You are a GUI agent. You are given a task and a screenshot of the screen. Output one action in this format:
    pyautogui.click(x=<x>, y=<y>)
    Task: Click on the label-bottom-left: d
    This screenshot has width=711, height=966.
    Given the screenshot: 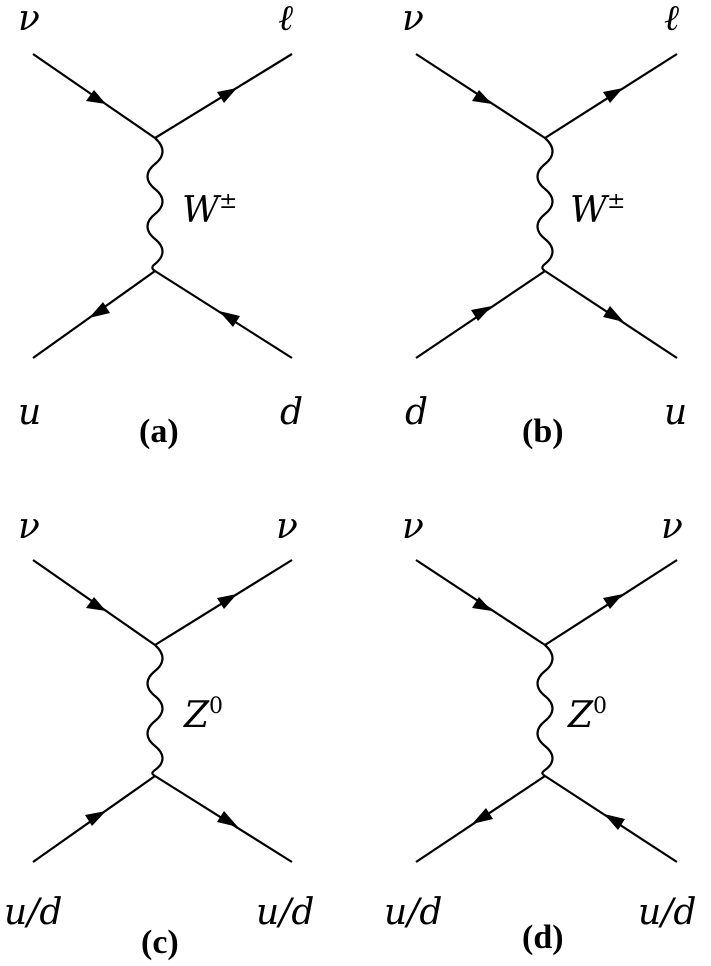 What is the action you would take?
    pyautogui.click(x=416, y=412)
    